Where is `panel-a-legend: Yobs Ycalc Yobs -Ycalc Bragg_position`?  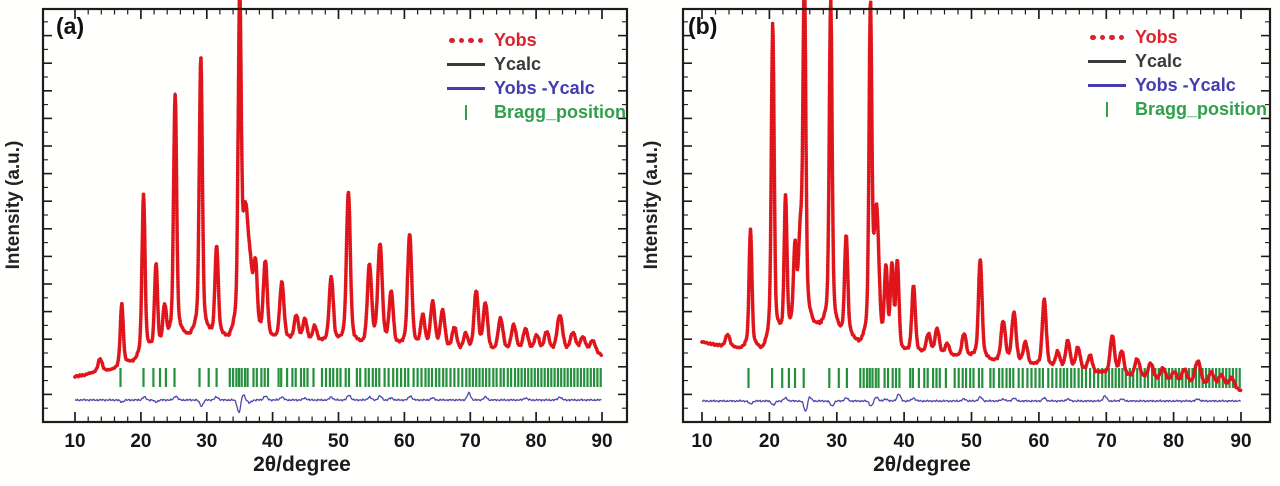
panel-a-legend: Yobs Ycalc Yobs -Ycalc Bragg_position is located at coordinates (536, 78).